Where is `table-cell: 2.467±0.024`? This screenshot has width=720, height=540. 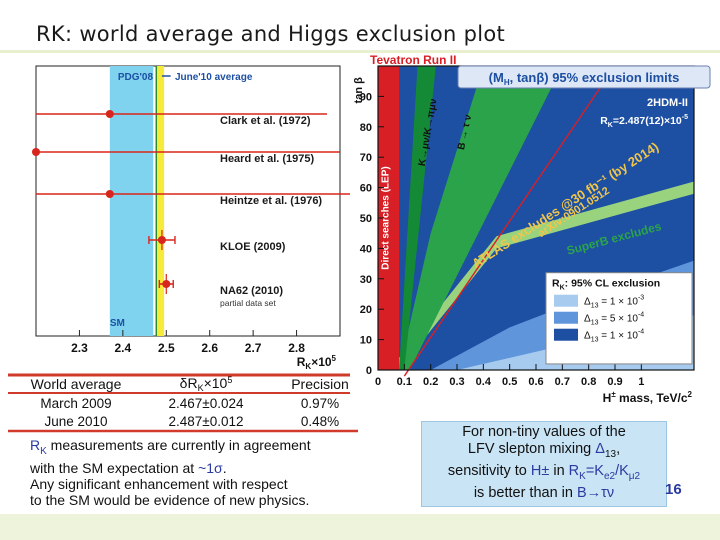 table-cell: 2.467±0.024 is located at coordinates (206, 403).